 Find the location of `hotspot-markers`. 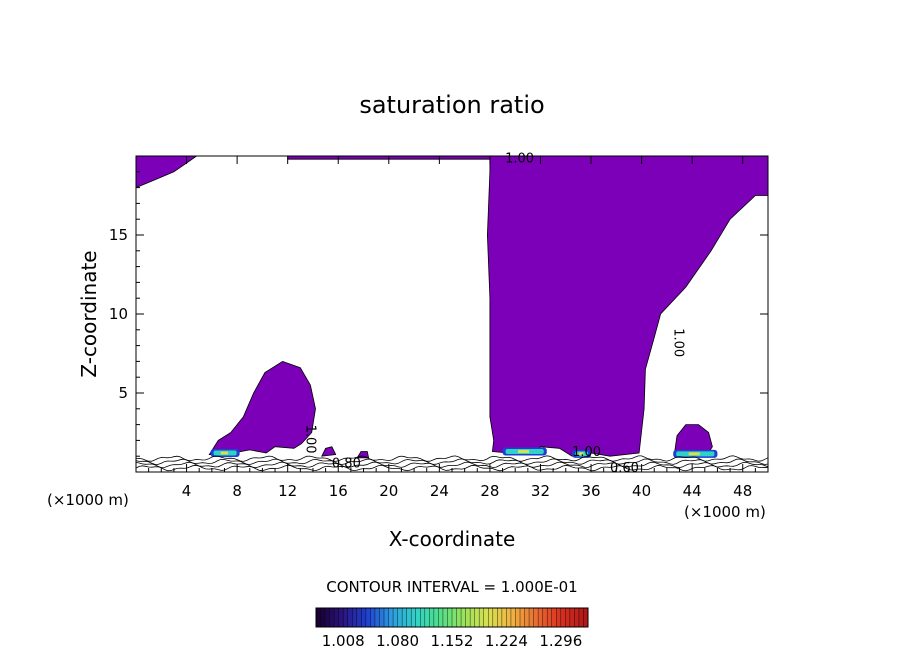

hotspot-markers is located at coordinates (464, 452).